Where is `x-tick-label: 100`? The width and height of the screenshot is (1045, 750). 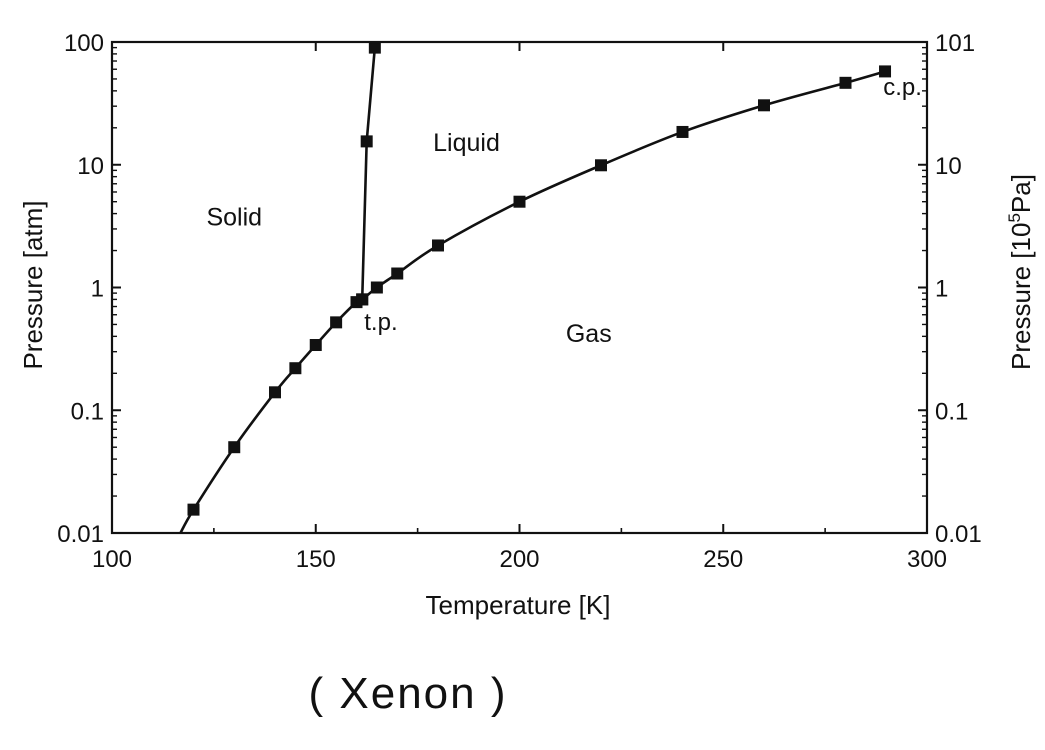 x-tick-label: 100 is located at coordinates (112, 559).